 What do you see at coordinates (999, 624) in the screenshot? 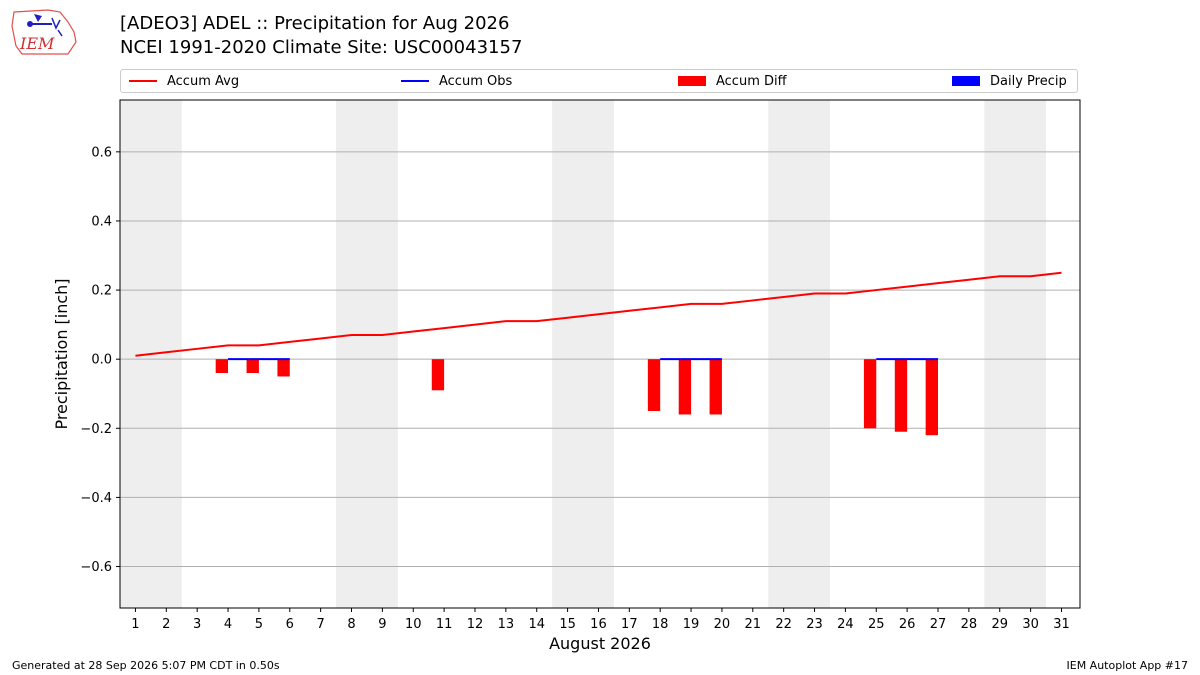
I see `x-tick-label: 29` at bounding box center [999, 624].